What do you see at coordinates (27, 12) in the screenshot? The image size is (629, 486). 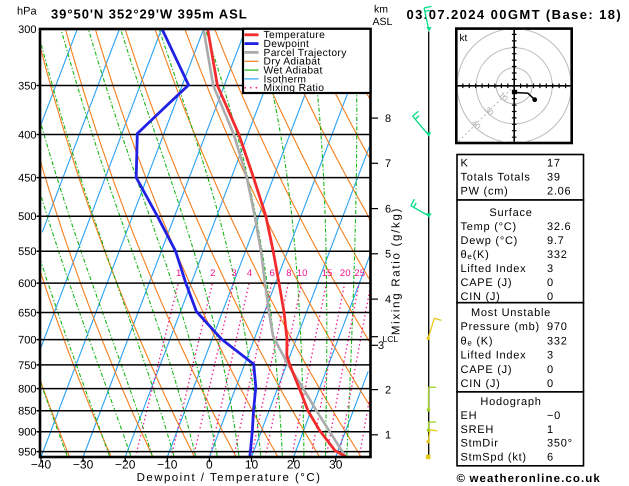 I see `svg-text: hPa` at bounding box center [27, 12].